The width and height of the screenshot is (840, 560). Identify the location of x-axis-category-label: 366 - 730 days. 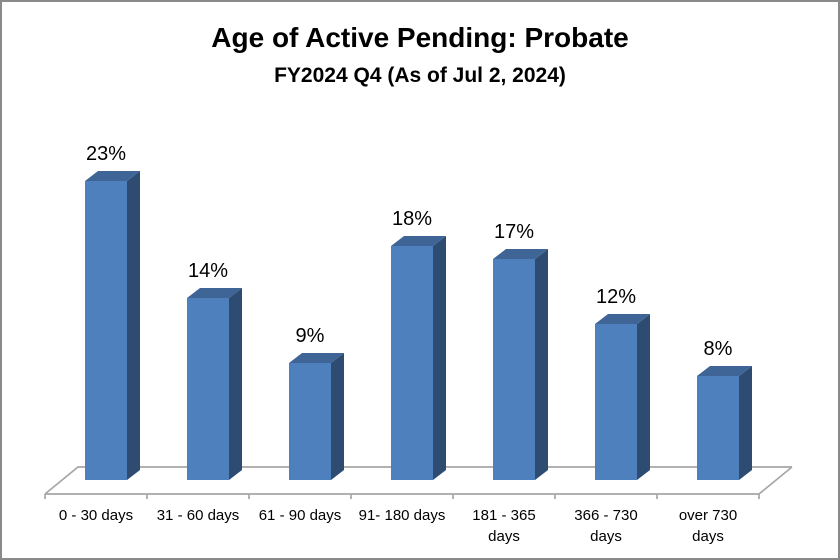
(606, 526).